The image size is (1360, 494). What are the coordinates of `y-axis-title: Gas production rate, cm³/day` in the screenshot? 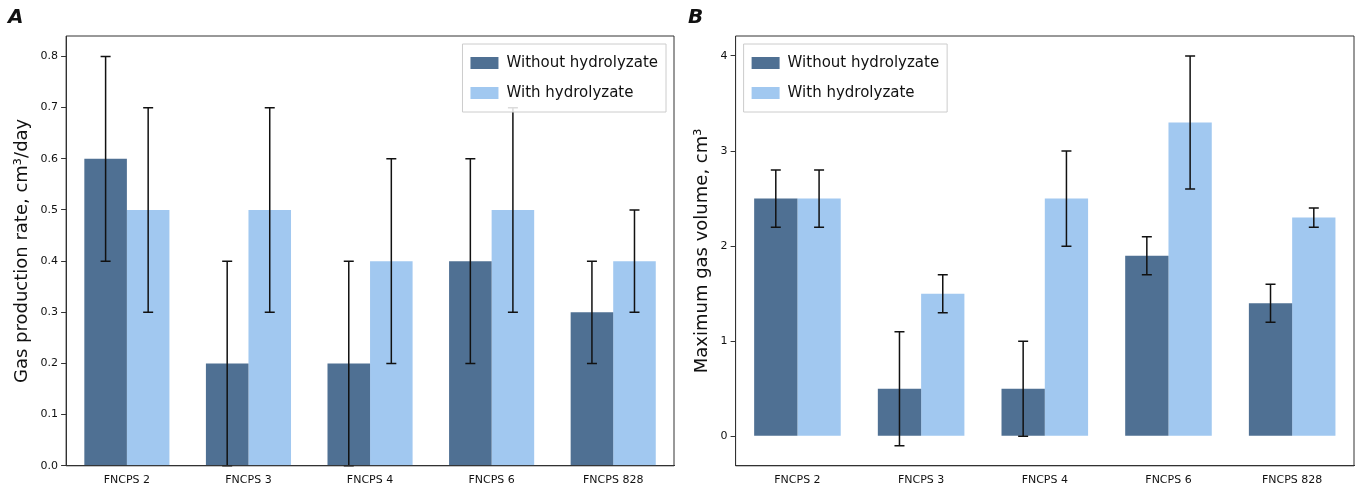 It's located at (21, 251).